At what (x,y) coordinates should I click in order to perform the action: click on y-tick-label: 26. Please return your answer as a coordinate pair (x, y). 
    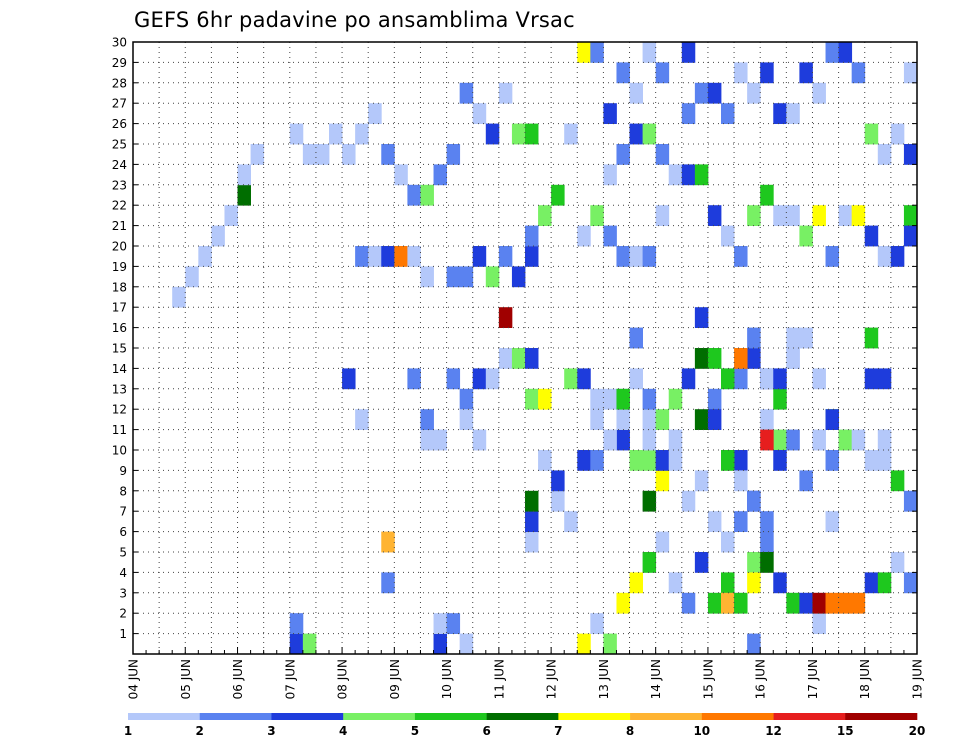
    Looking at the image, I should click on (119, 124).